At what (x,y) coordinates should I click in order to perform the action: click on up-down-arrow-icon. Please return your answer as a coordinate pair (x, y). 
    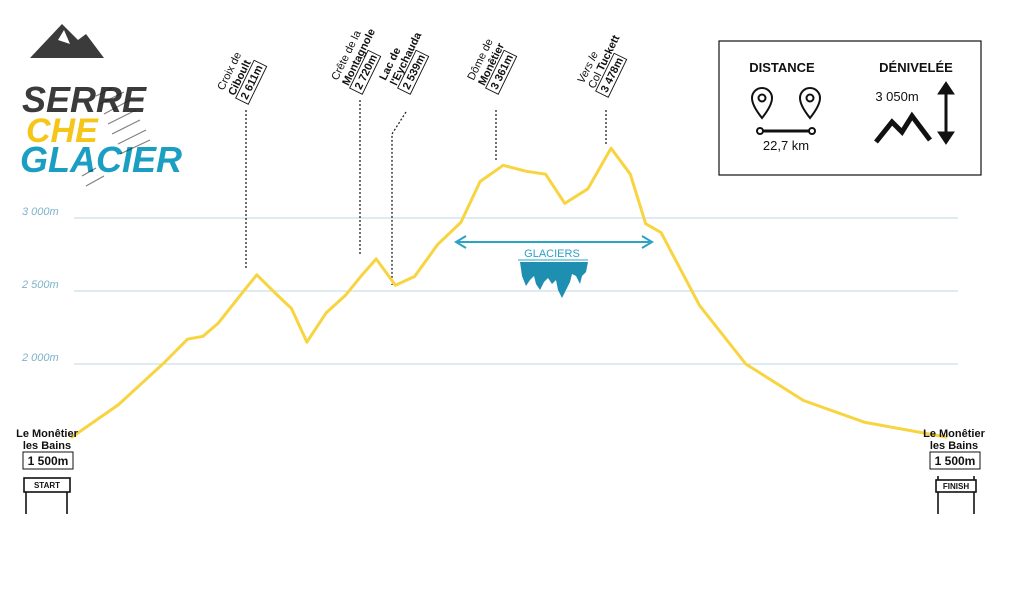
    Looking at the image, I should click on (946, 113).